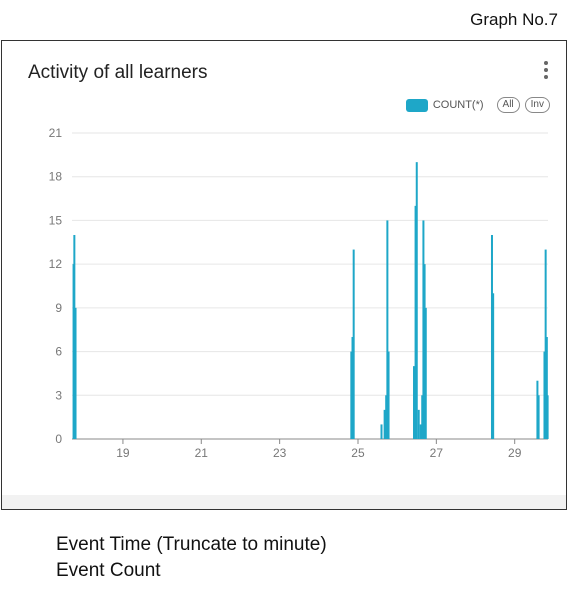 The height and width of the screenshot is (592, 570). I want to click on x-tick-label: 23, so click(280, 453).